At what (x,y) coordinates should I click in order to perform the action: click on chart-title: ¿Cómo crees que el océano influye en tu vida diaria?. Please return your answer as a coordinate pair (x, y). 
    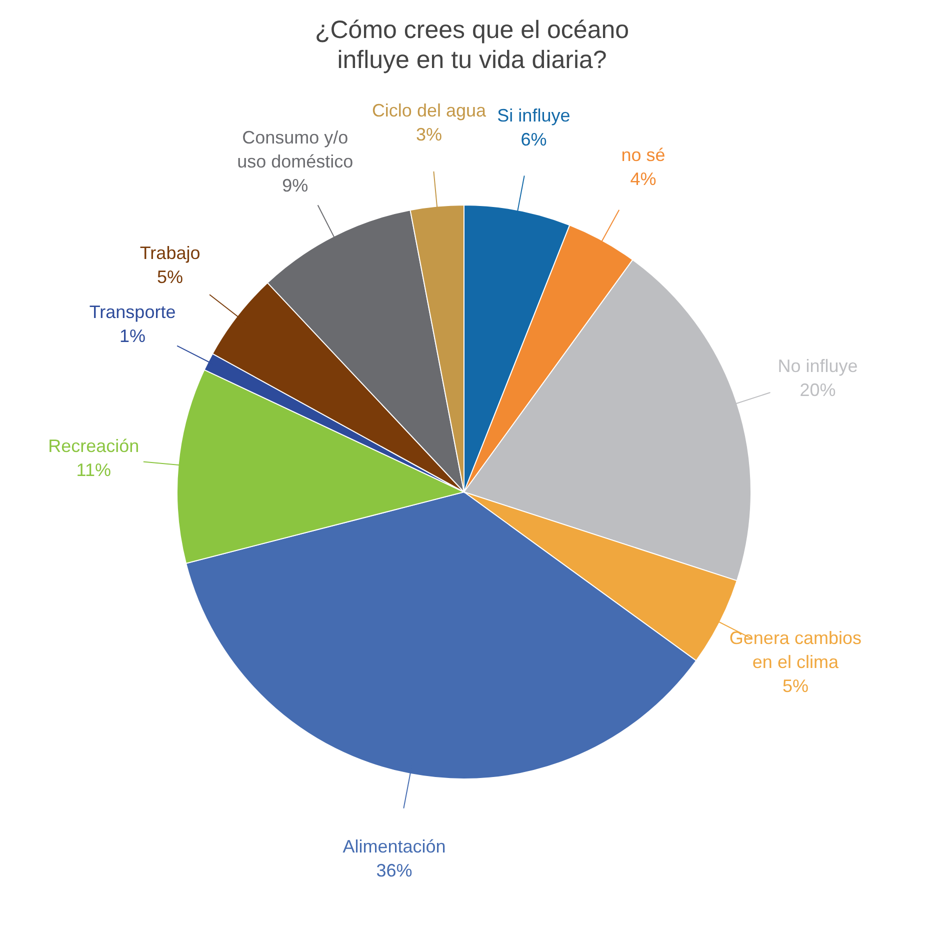
    Looking at the image, I should click on (472, 45).